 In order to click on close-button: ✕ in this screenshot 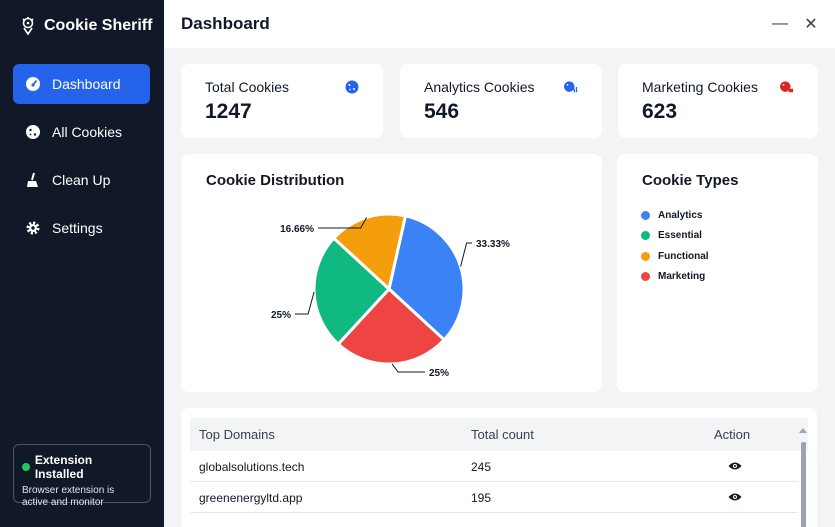, I will do `click(811, 24)`.